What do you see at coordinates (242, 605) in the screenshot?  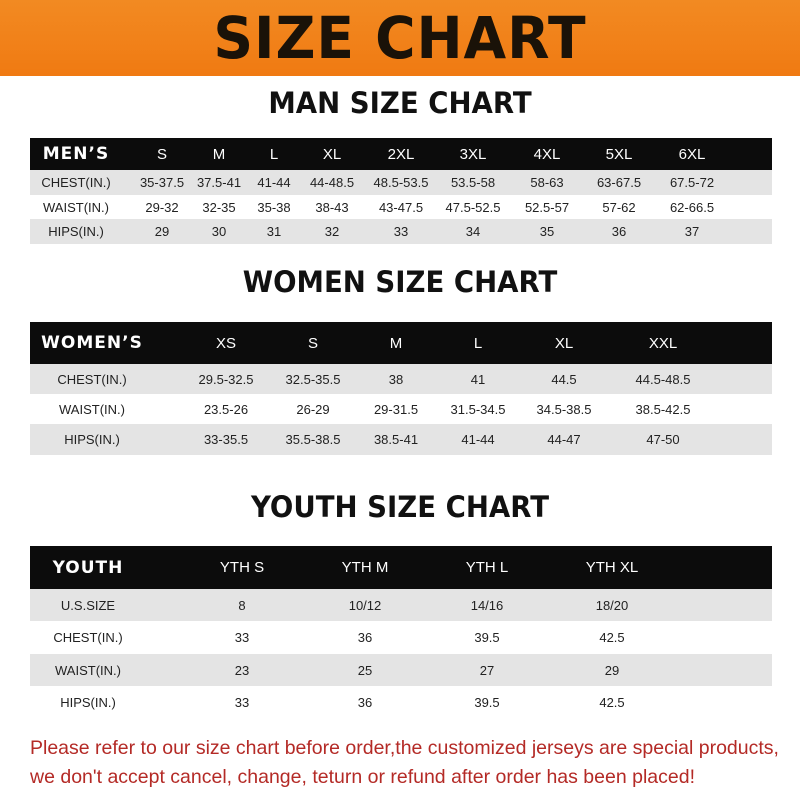 I see `table-cell: 8` at bounding box center [242, 605].